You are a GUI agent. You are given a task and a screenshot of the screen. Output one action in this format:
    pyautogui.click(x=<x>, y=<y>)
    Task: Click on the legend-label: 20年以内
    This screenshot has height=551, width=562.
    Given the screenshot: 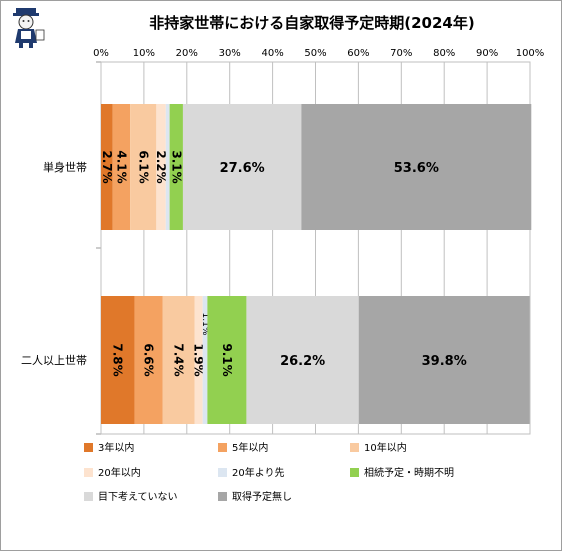 What is the action you would take?
    pyautogui.click(x=119, y=472)
    